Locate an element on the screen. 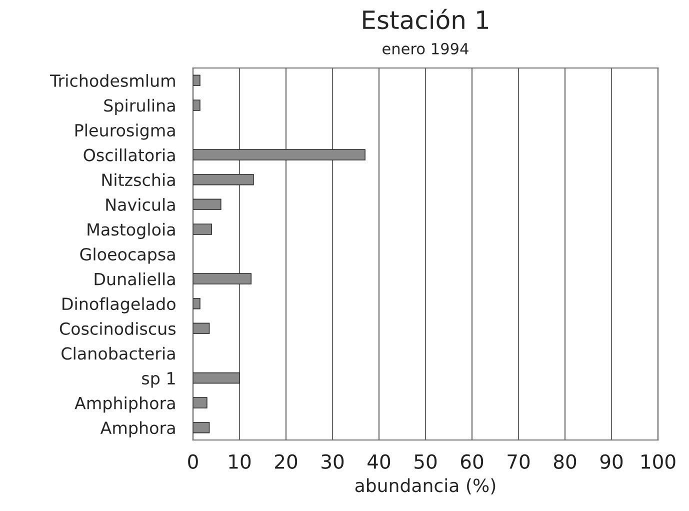 This screenshot has height=511, width=689. x-tick-label: 60 is located at coordinates (472, 461).